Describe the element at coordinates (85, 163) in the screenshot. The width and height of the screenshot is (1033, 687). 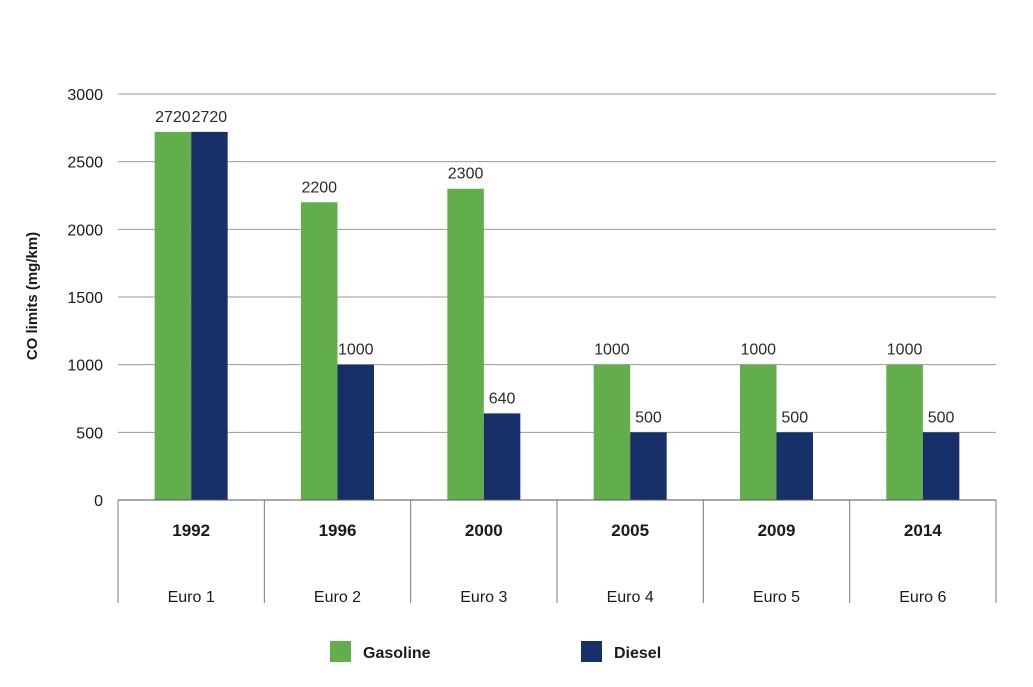
I see `y-tick-label: 2500` at that location.